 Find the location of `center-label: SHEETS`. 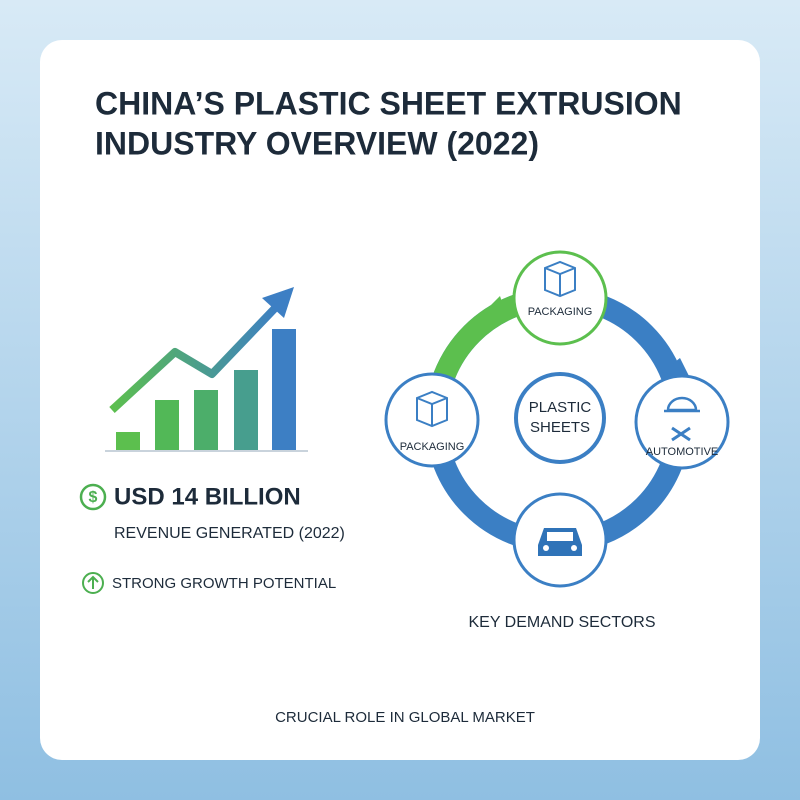

center-label: SHEETS is located at coordinates (560, 427).